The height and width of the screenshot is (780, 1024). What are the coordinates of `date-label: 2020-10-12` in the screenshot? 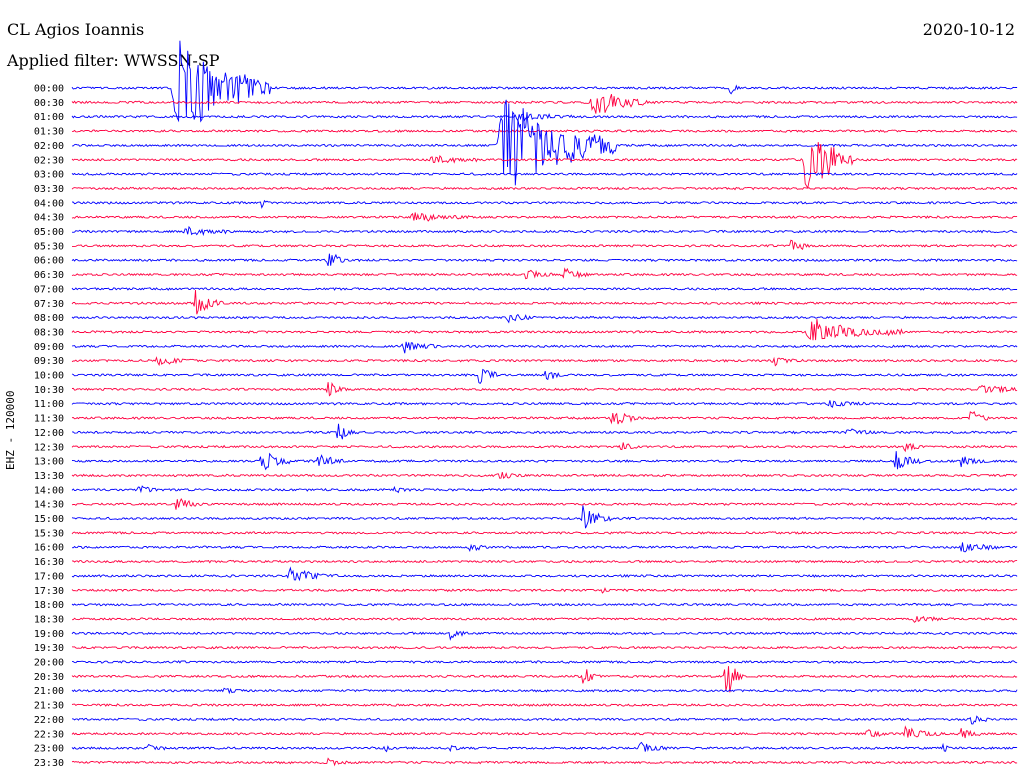 It's located at (968, 29).